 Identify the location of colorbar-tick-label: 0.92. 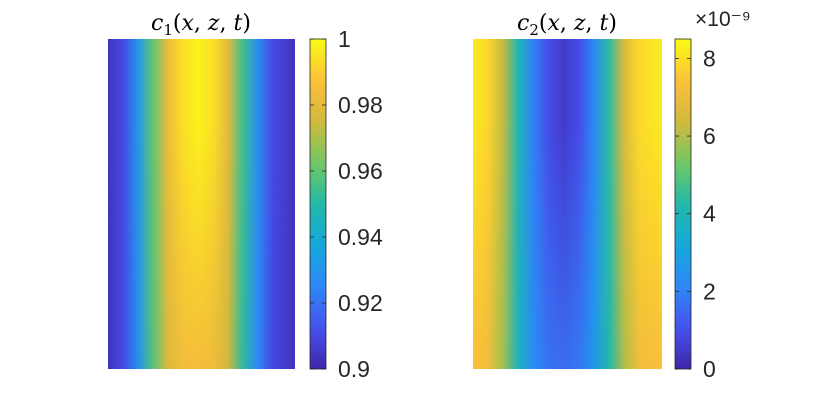
(360, 303).